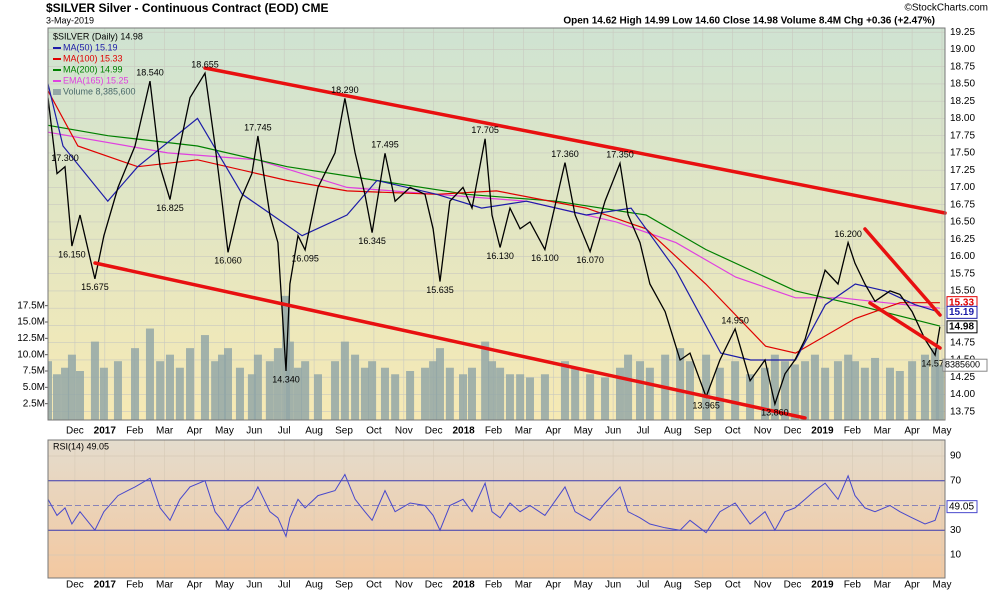 The height and width of the screenshot is (591, 990). I want to click on volume-tick-label: 17.5M, so click(31, 305).